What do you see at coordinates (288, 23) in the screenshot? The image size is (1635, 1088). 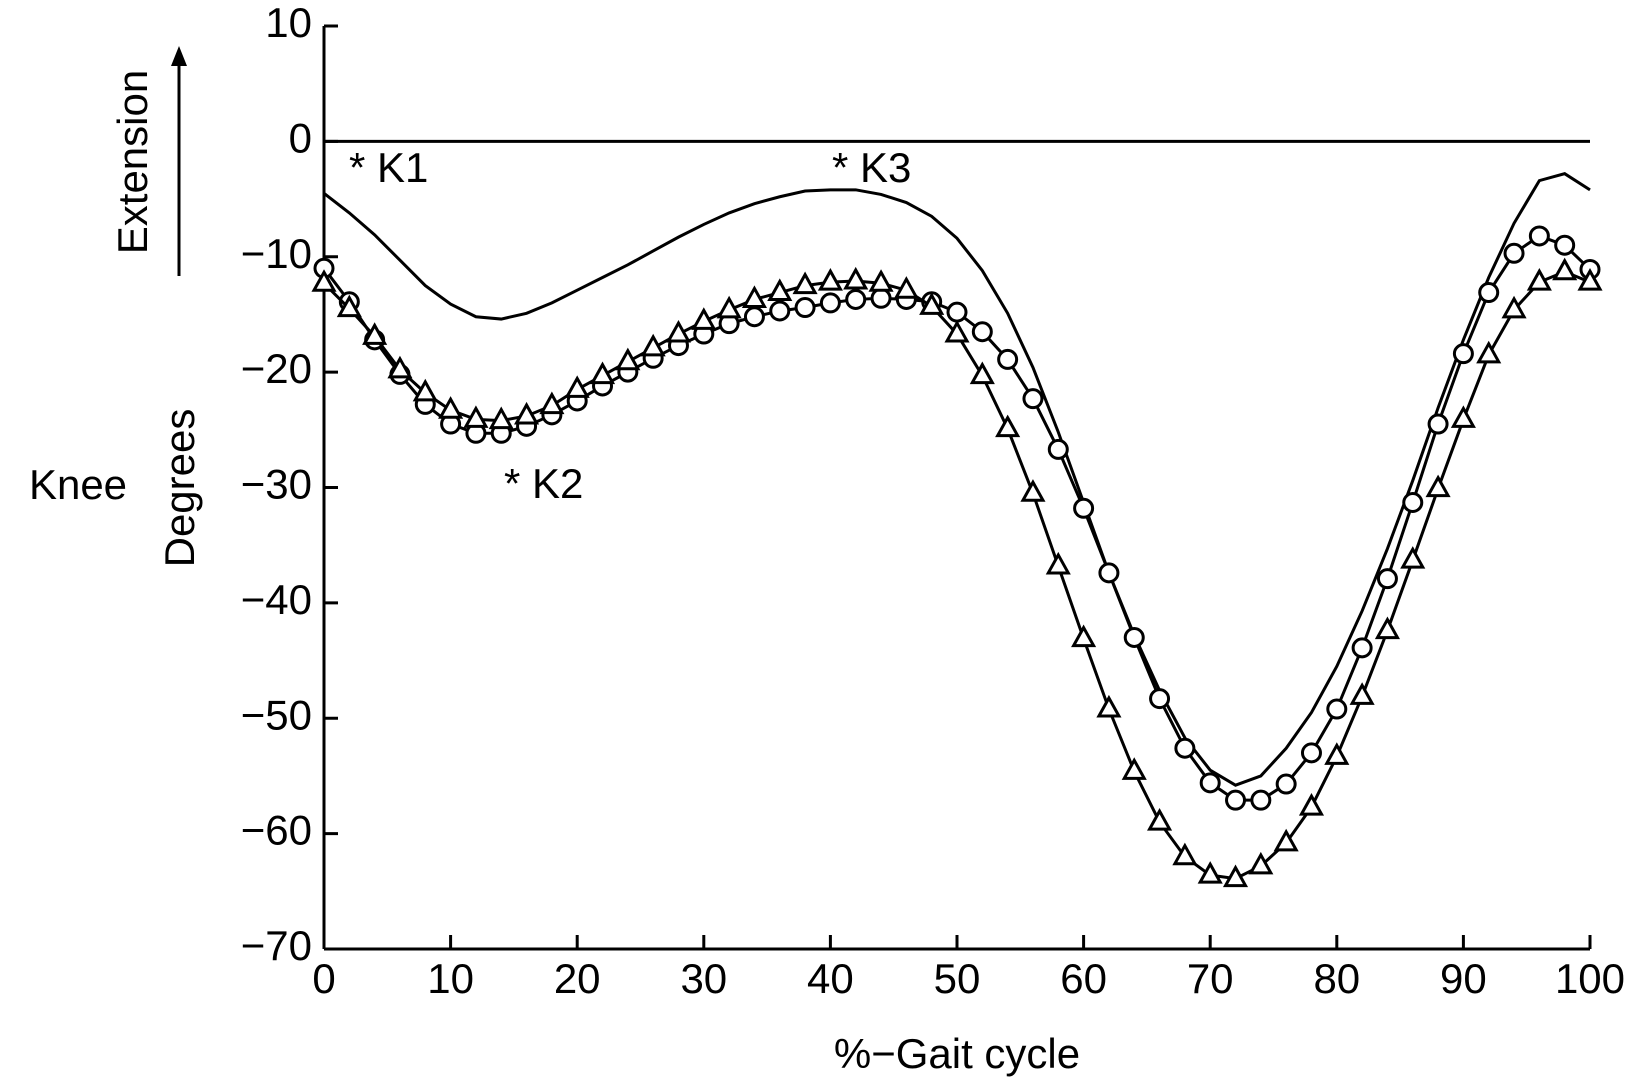 I see `y-tick-label: 10` at bounding box center [288, 23].